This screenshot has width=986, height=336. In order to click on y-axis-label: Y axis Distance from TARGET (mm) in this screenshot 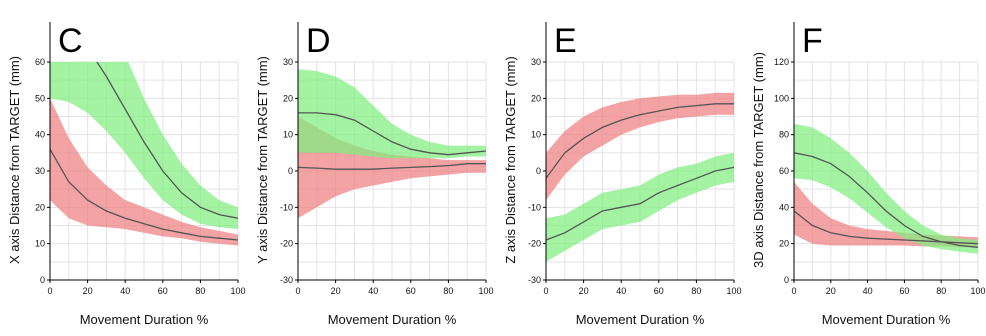, I will do `click(262, 160)`.